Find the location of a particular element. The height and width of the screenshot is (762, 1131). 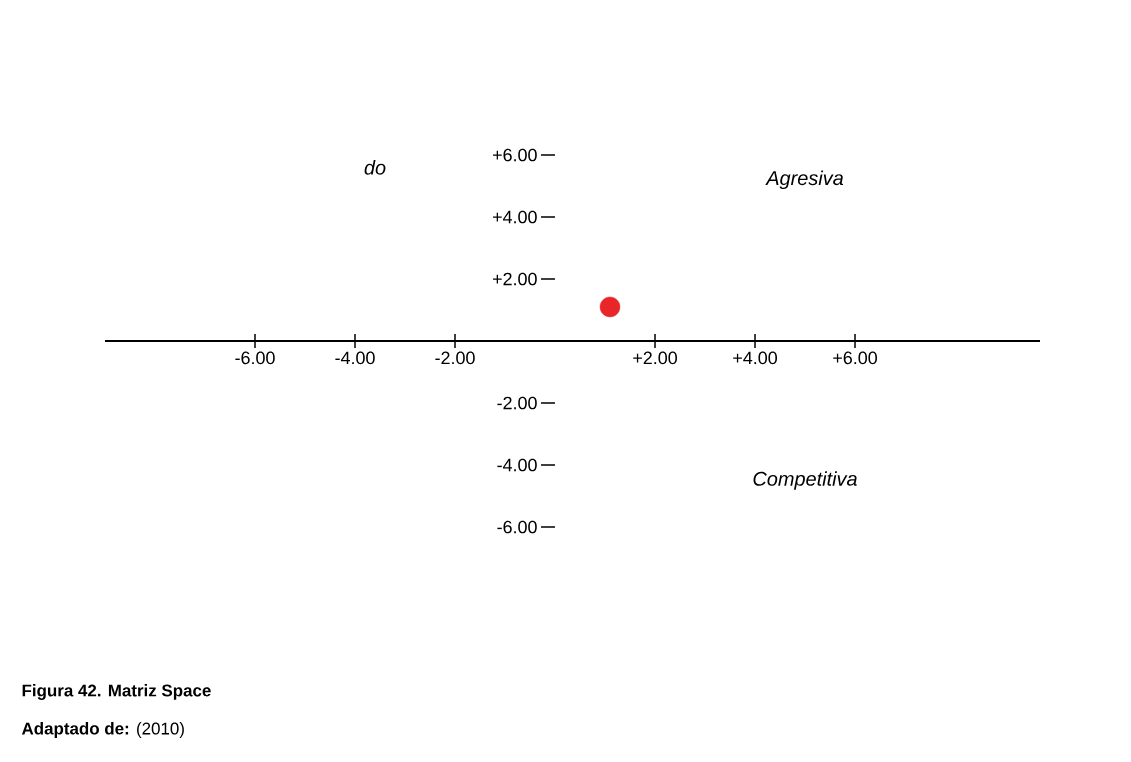

x-tick-label: -6.00 is located at coordinates (255, 358).